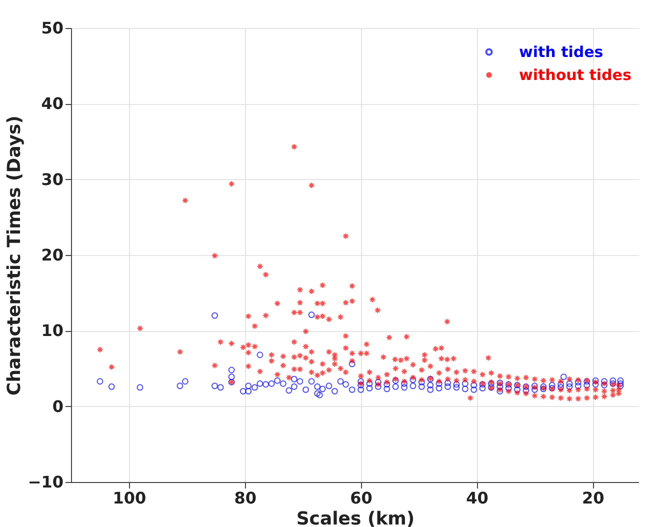  What do you see at coordinates (361, 498) in the screenshot?
I see `x-tick-label: 60` at bounding box center [361, 498].